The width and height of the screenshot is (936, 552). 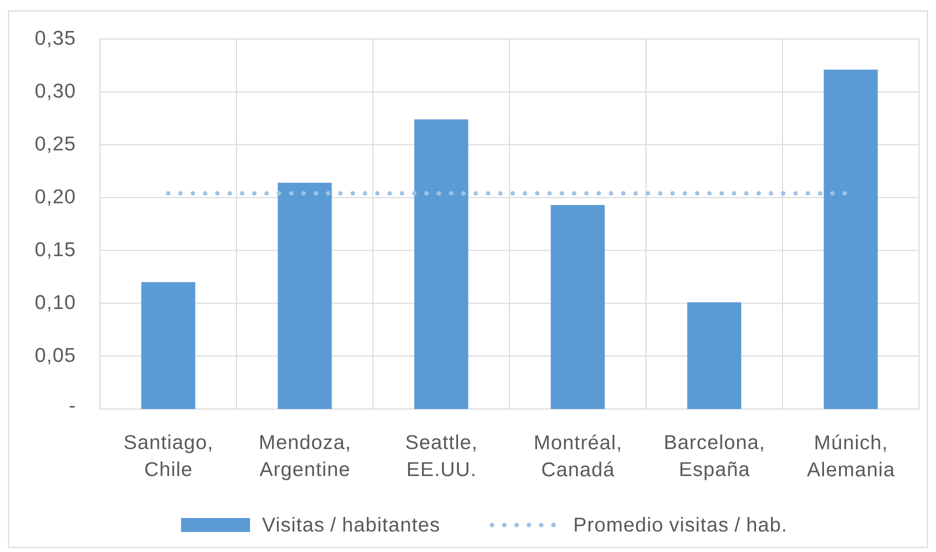 I want to click on legend-label: Visitas / habitantes, so click(x=350, y=524).